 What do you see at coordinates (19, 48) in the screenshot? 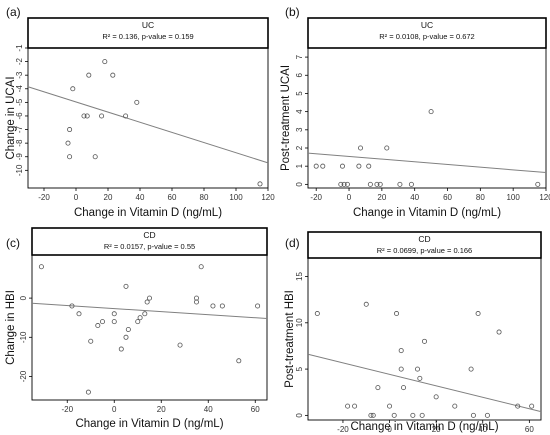
I see `y-tick-label: -1` at bounding box center [19, 48].